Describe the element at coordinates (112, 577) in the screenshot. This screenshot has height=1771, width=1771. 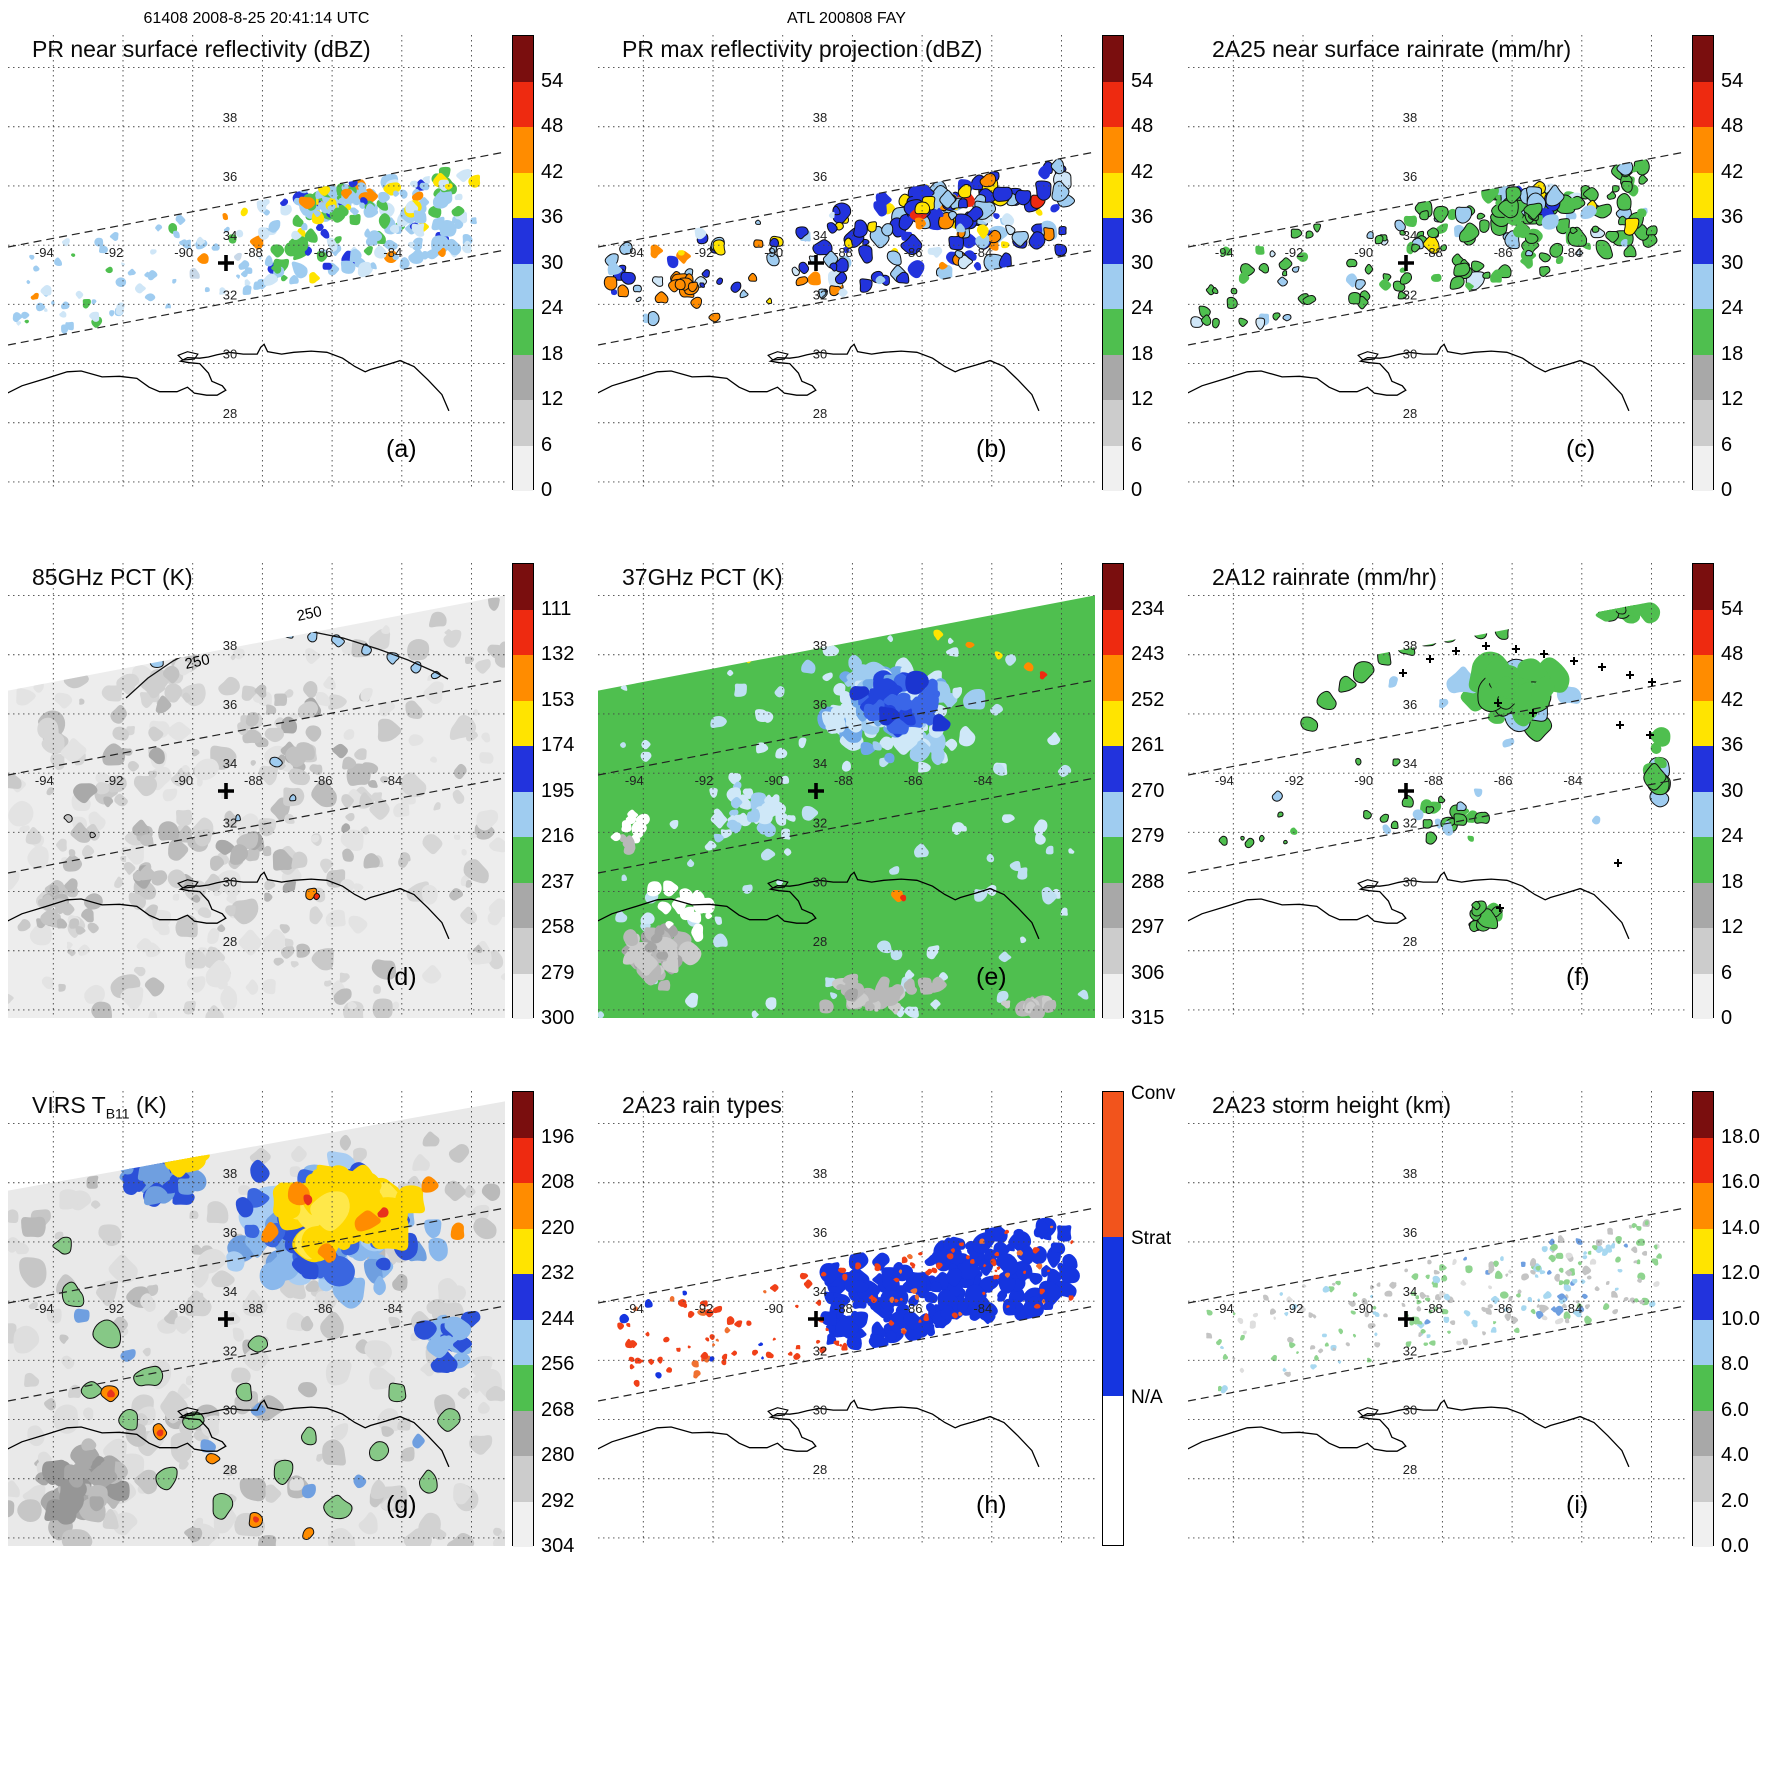
I see `panel-title-d: 85GHz PCT (K)` at that location.